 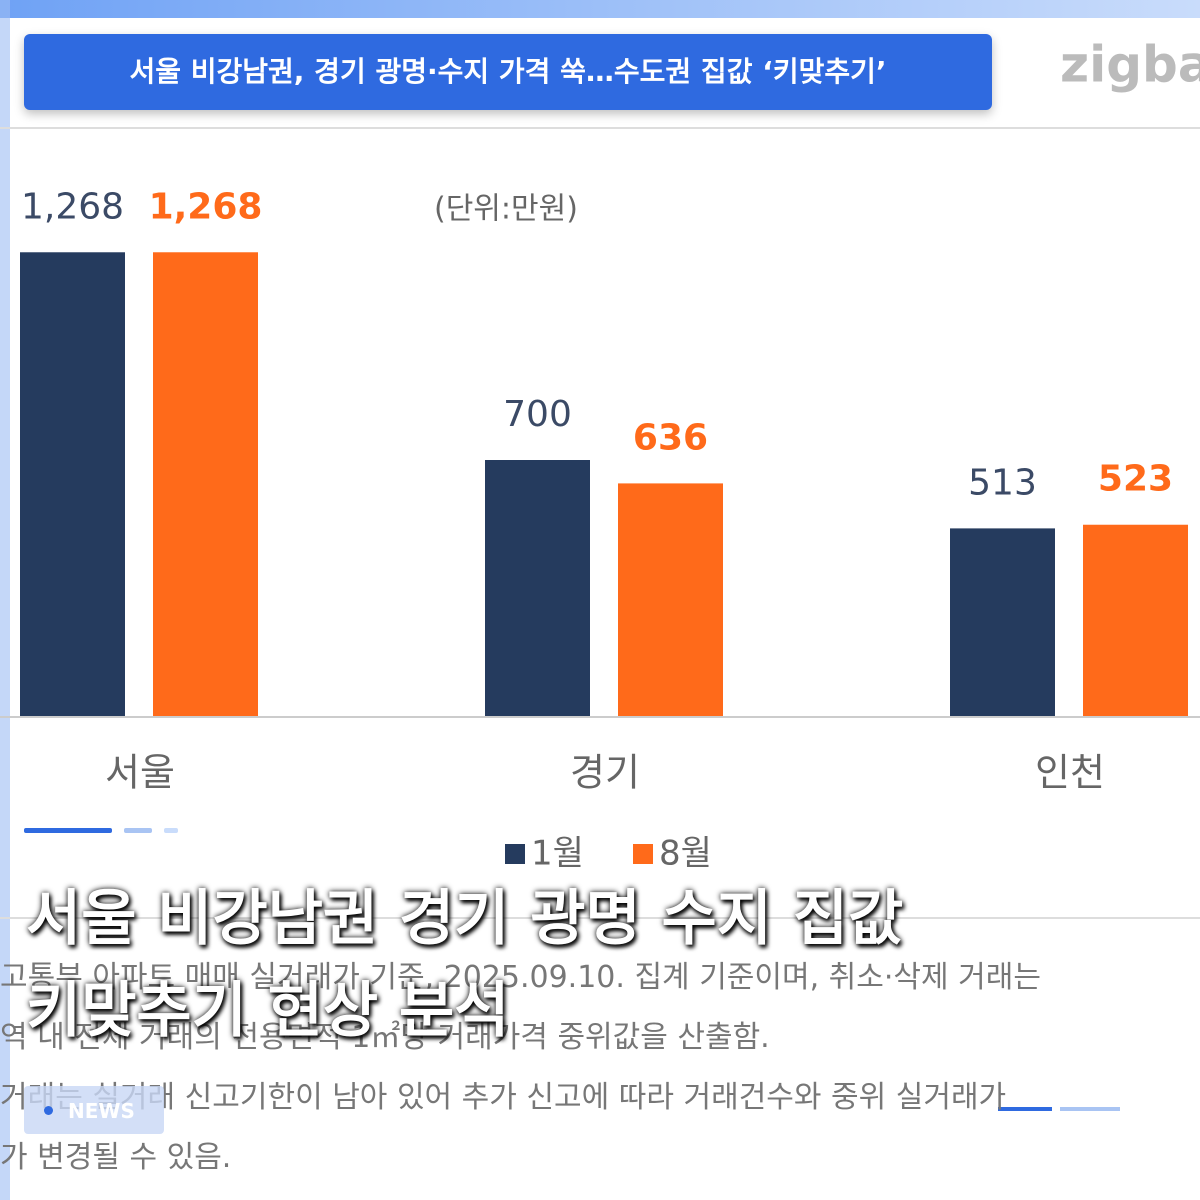 What do you see at coordinates (506, 209) in the screenshot?
I see `unit-label: (단위:만원)` at bounding box center [506, 209].